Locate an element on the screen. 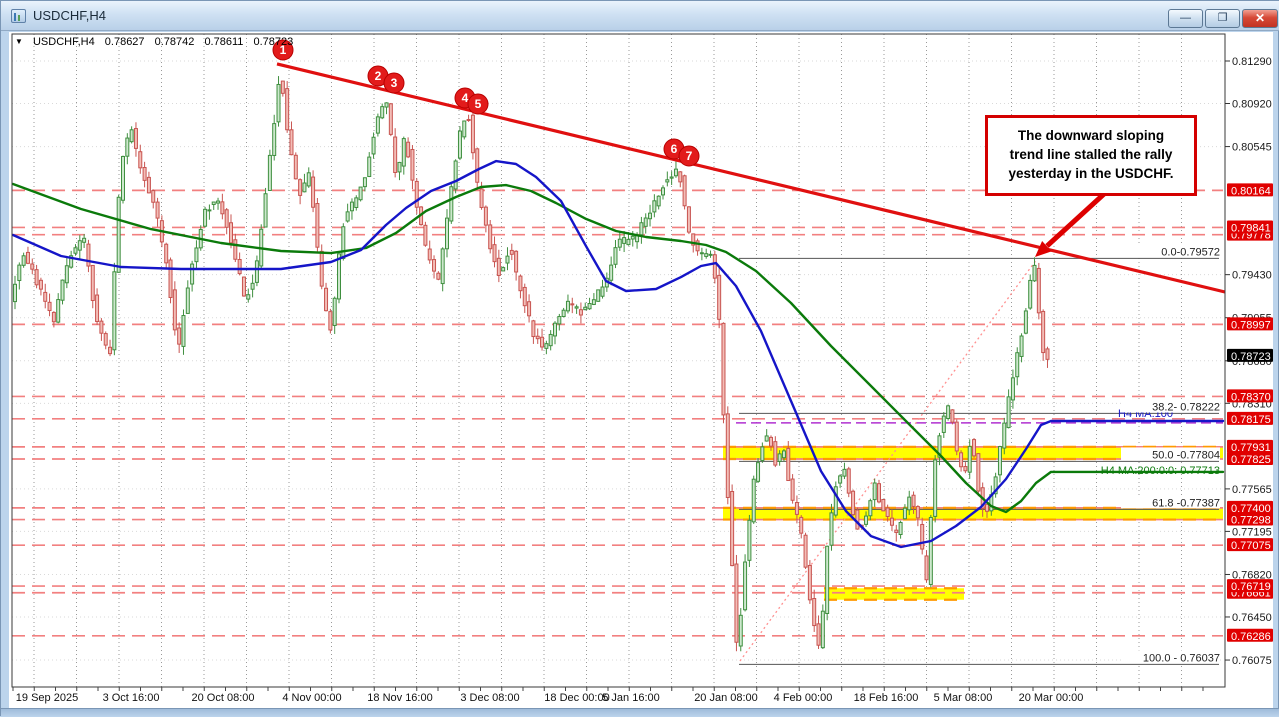 This screenshot has width=1279, height=717. price-label-red-text: 0.77298 is located at coordinates (1251, 521).